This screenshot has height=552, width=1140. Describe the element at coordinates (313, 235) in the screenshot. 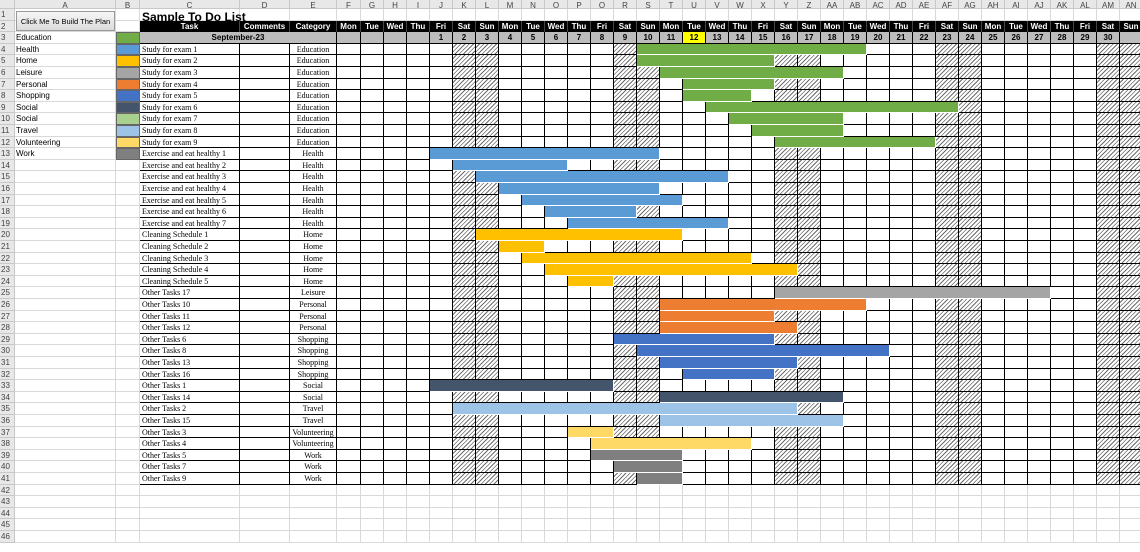

I see `task-category: Home` at that location.